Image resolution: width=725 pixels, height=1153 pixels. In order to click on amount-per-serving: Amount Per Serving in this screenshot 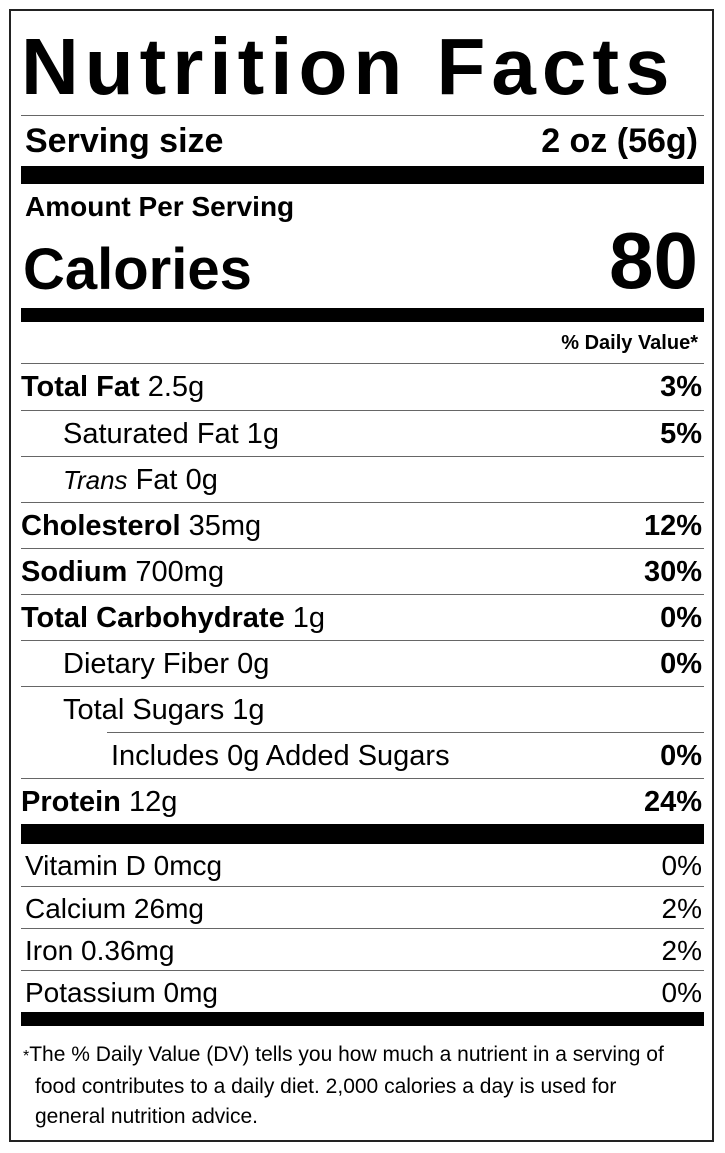, I will do `click(160, 206)`.